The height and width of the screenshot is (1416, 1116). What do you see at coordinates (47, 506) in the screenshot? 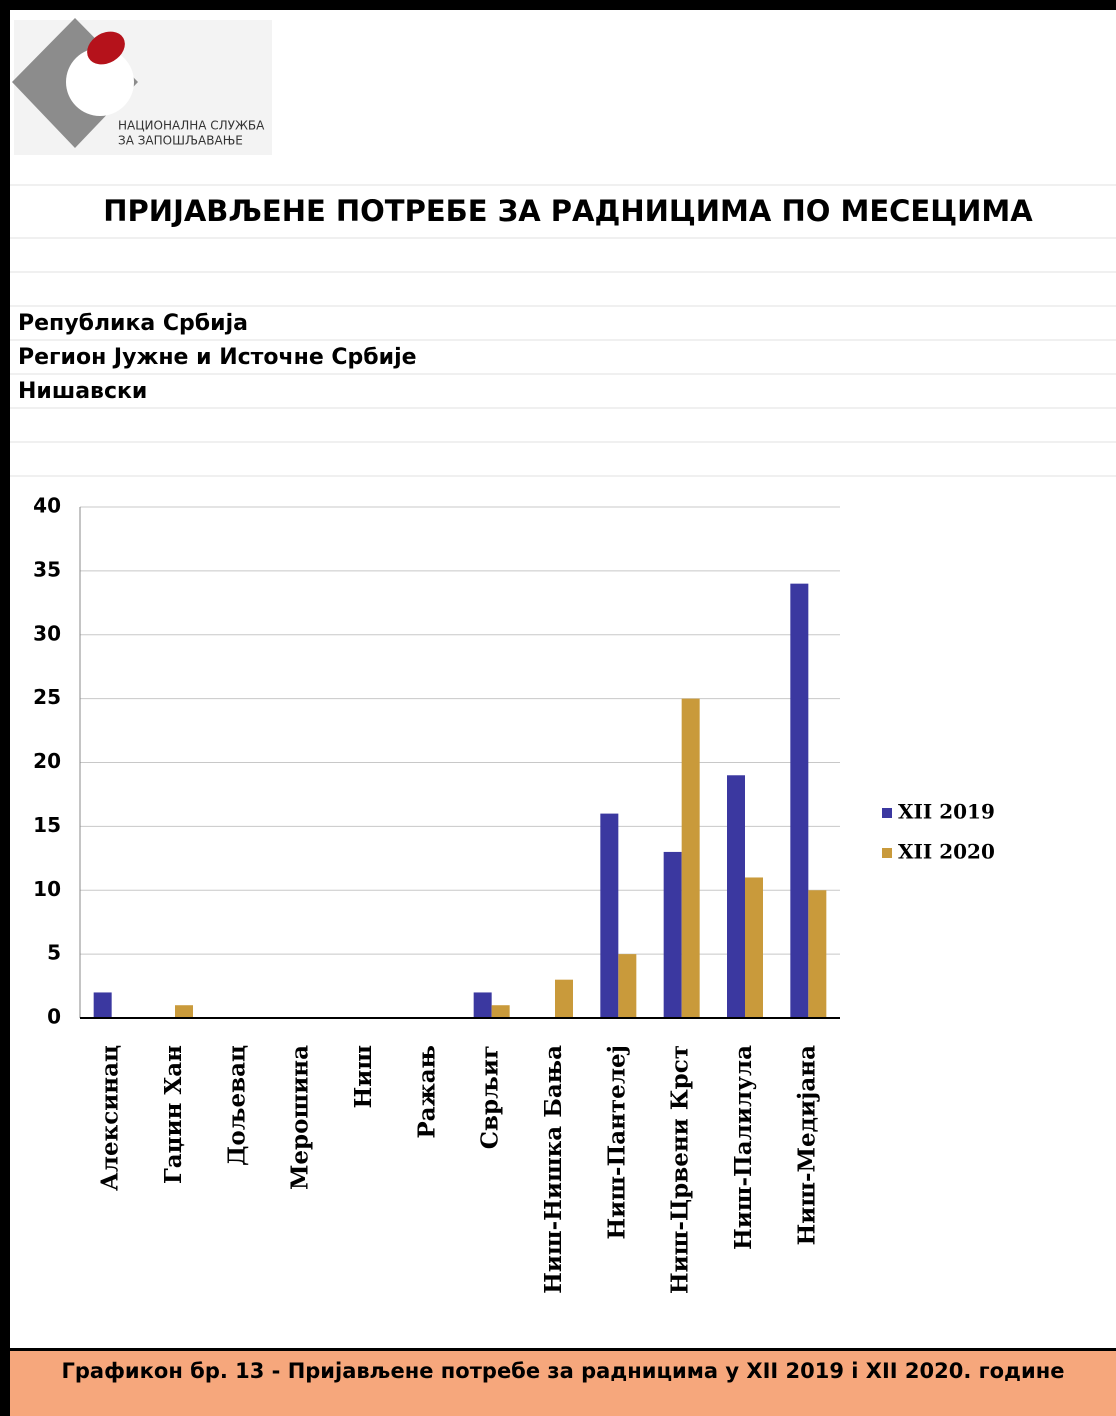
I see `y-tick-label: 40` at bounding box center [47, 506].